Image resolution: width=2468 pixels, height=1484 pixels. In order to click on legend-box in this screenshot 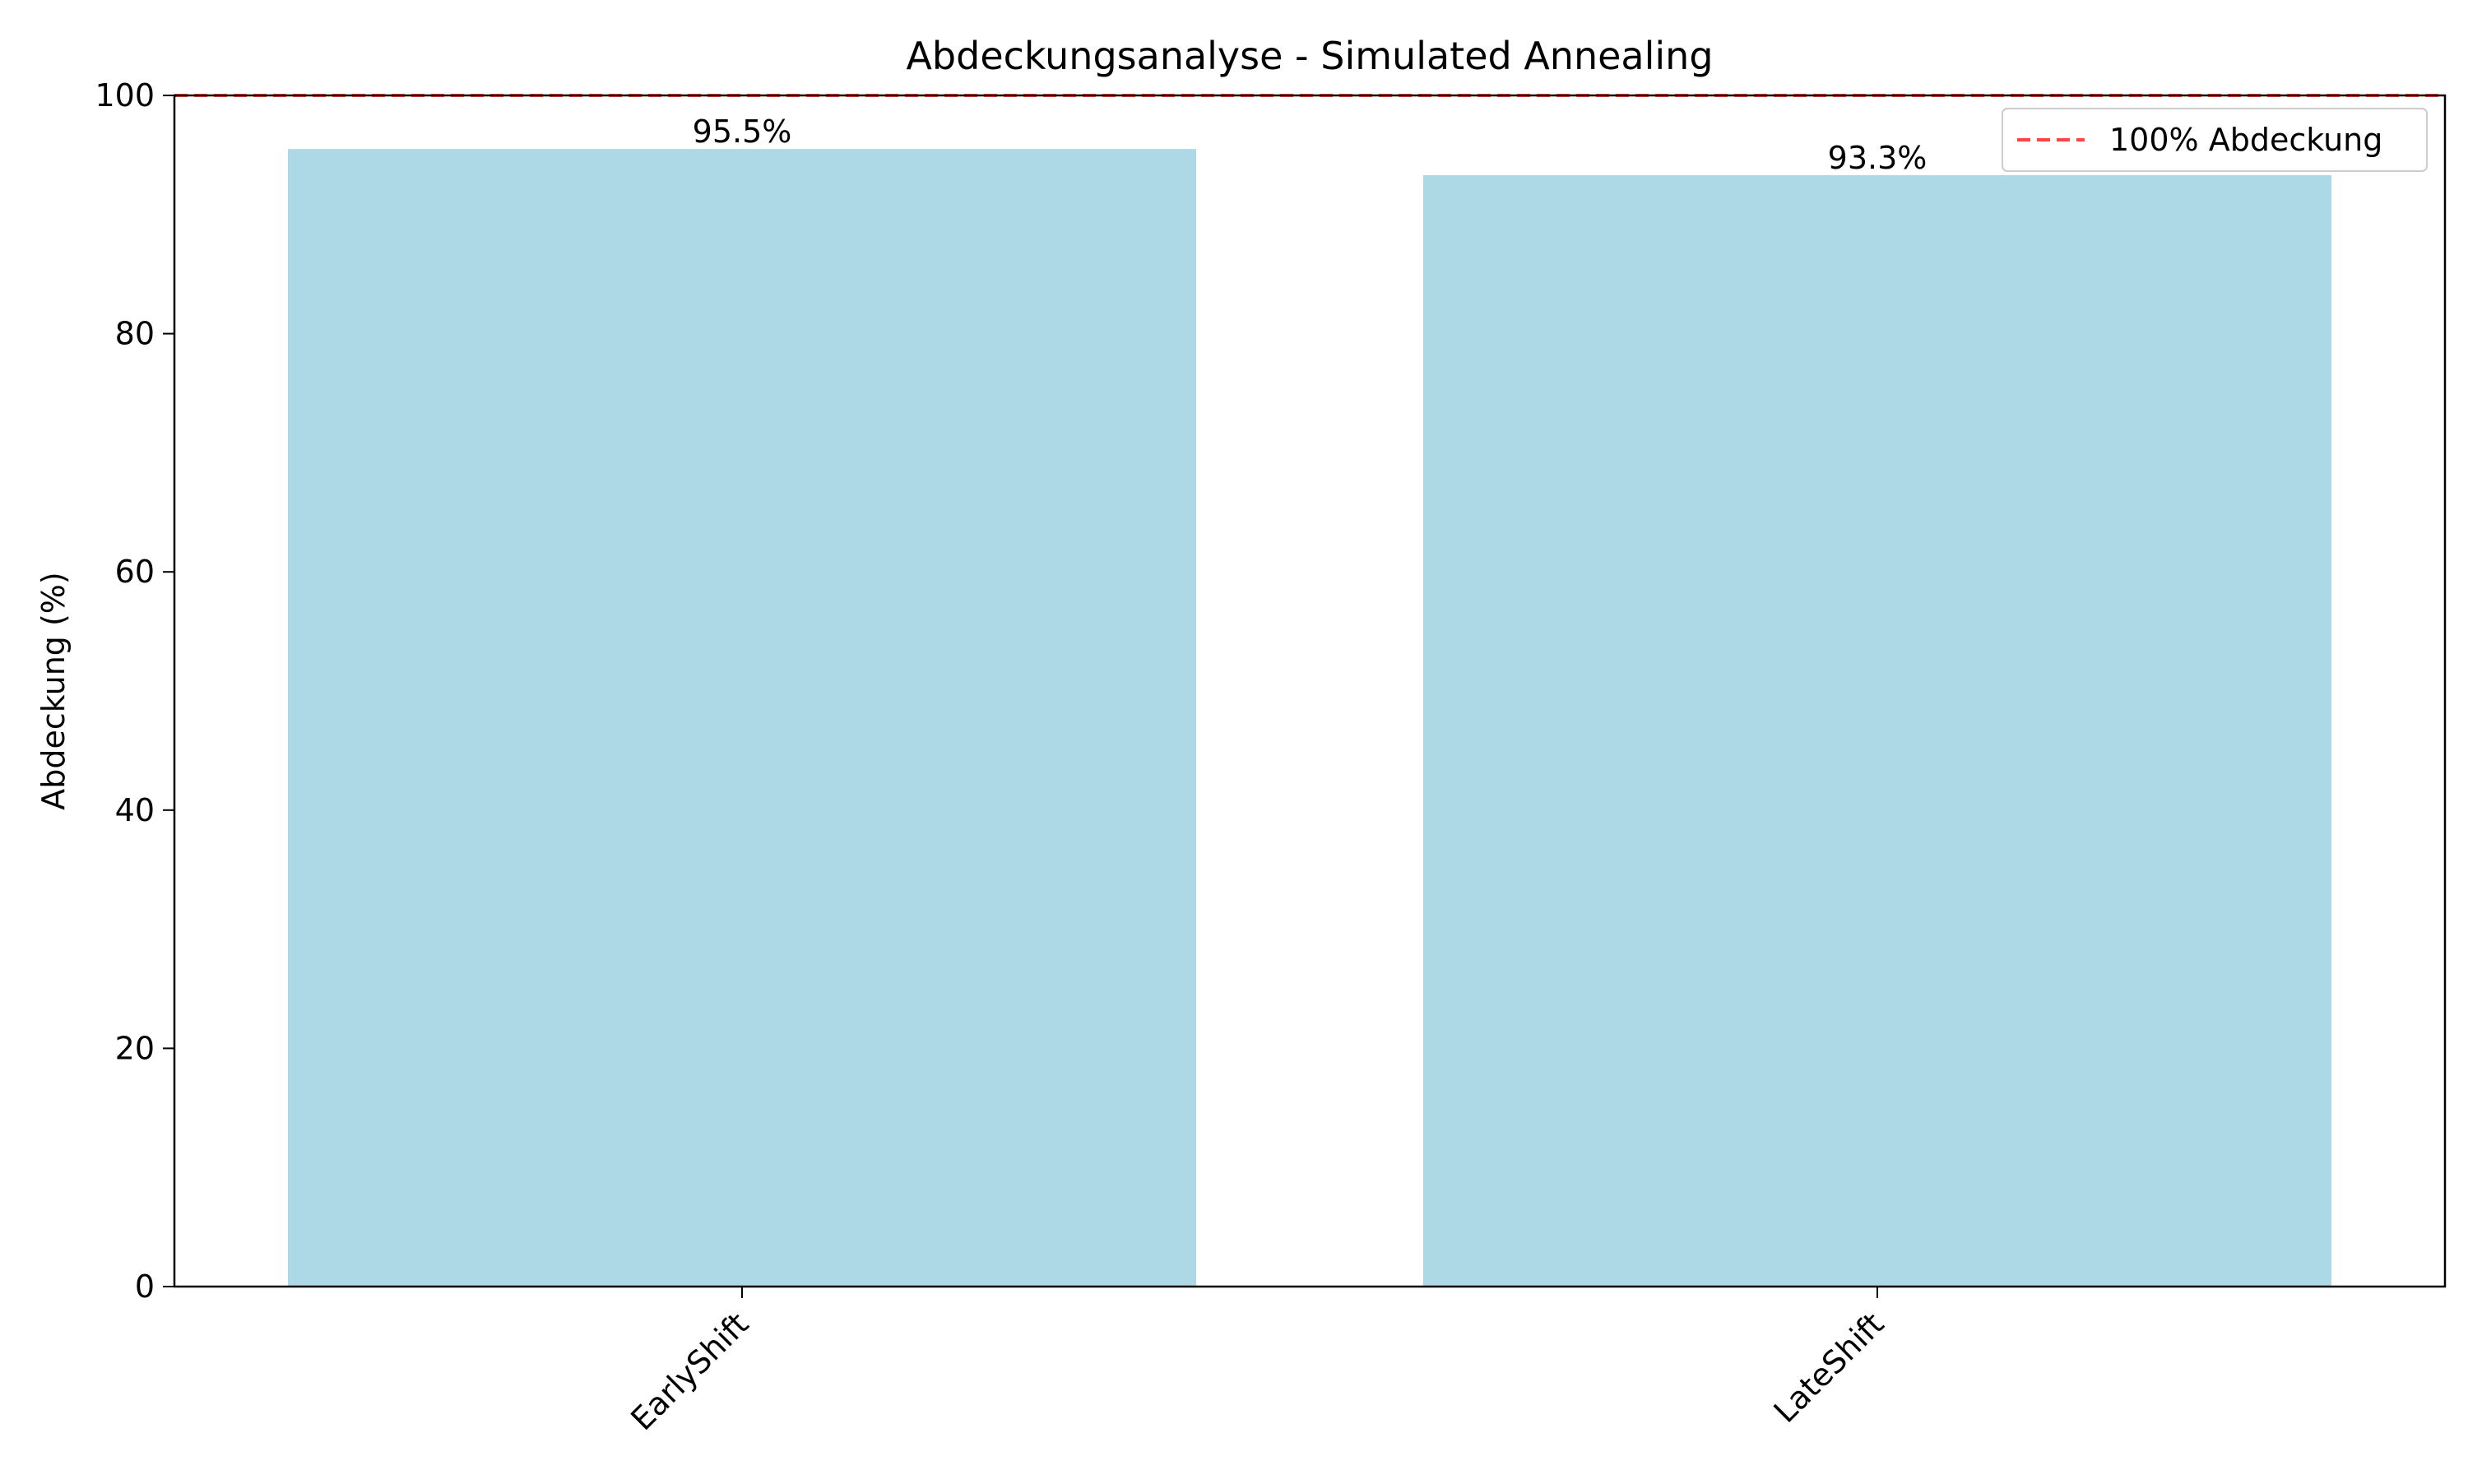, I will do `click(2215, 140)`.